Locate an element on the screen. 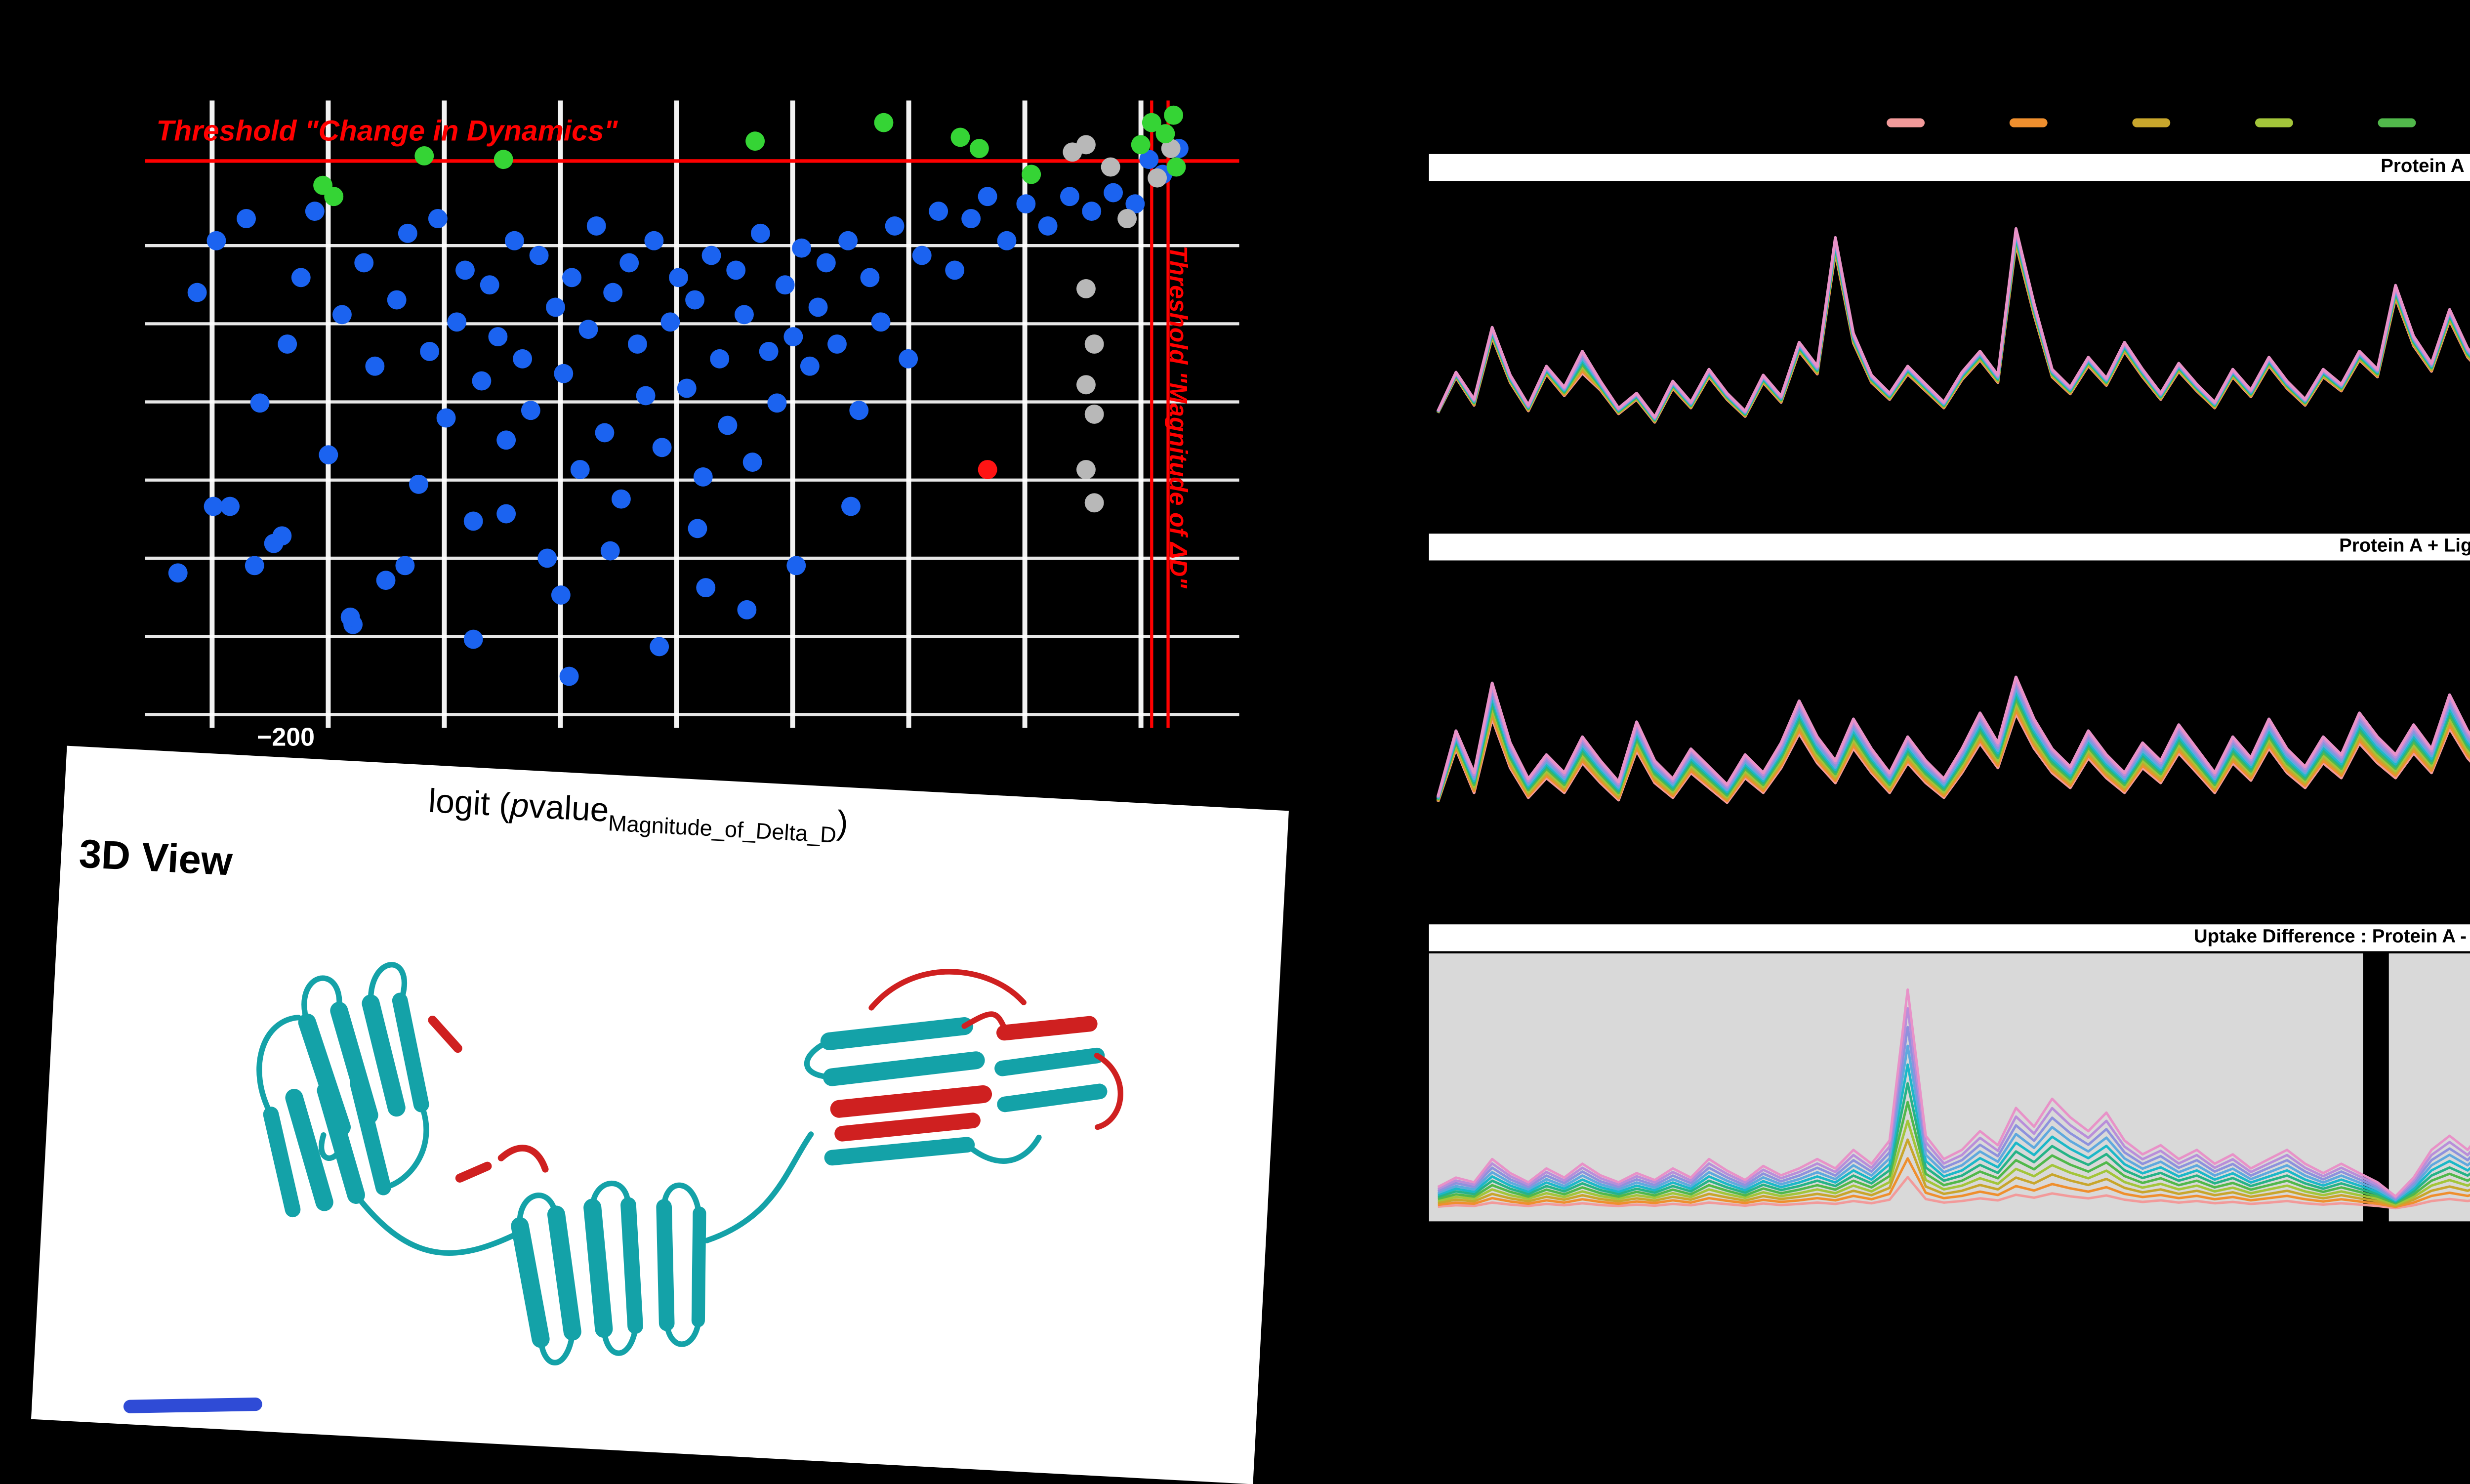  chart-title-protein-a: Protein A is located at coordinates (1949, 167).